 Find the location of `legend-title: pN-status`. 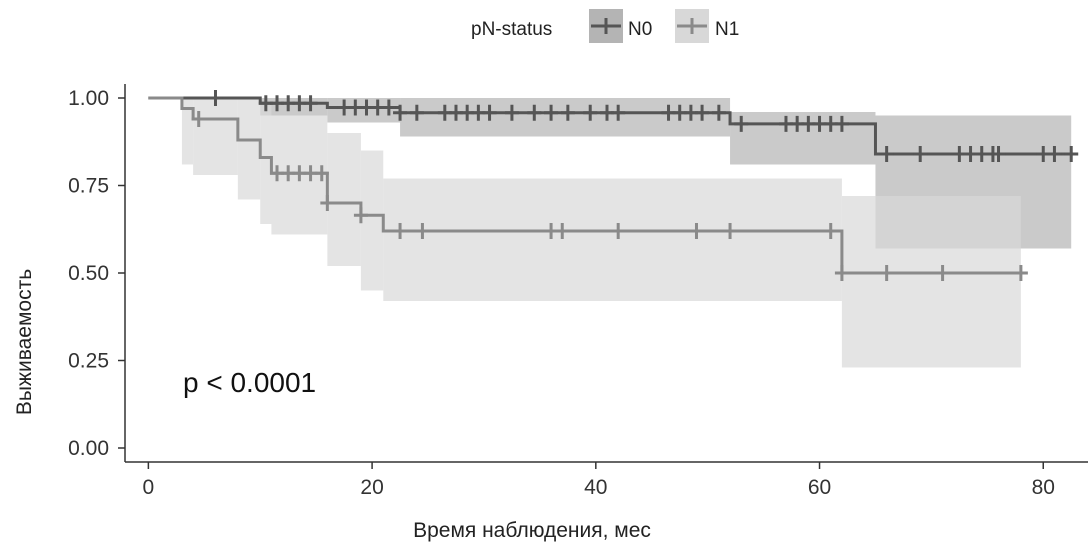

legend-title: pN-status is located at coordinates (511, 29).